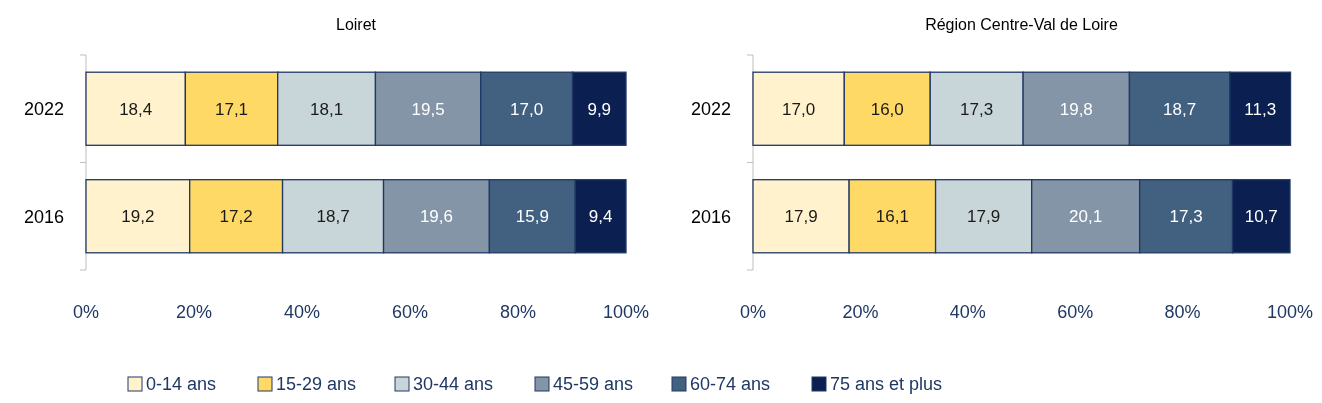 This screenshot has height=403, width=1322. I want to click on data-label: 18,1, so click(327, 109).